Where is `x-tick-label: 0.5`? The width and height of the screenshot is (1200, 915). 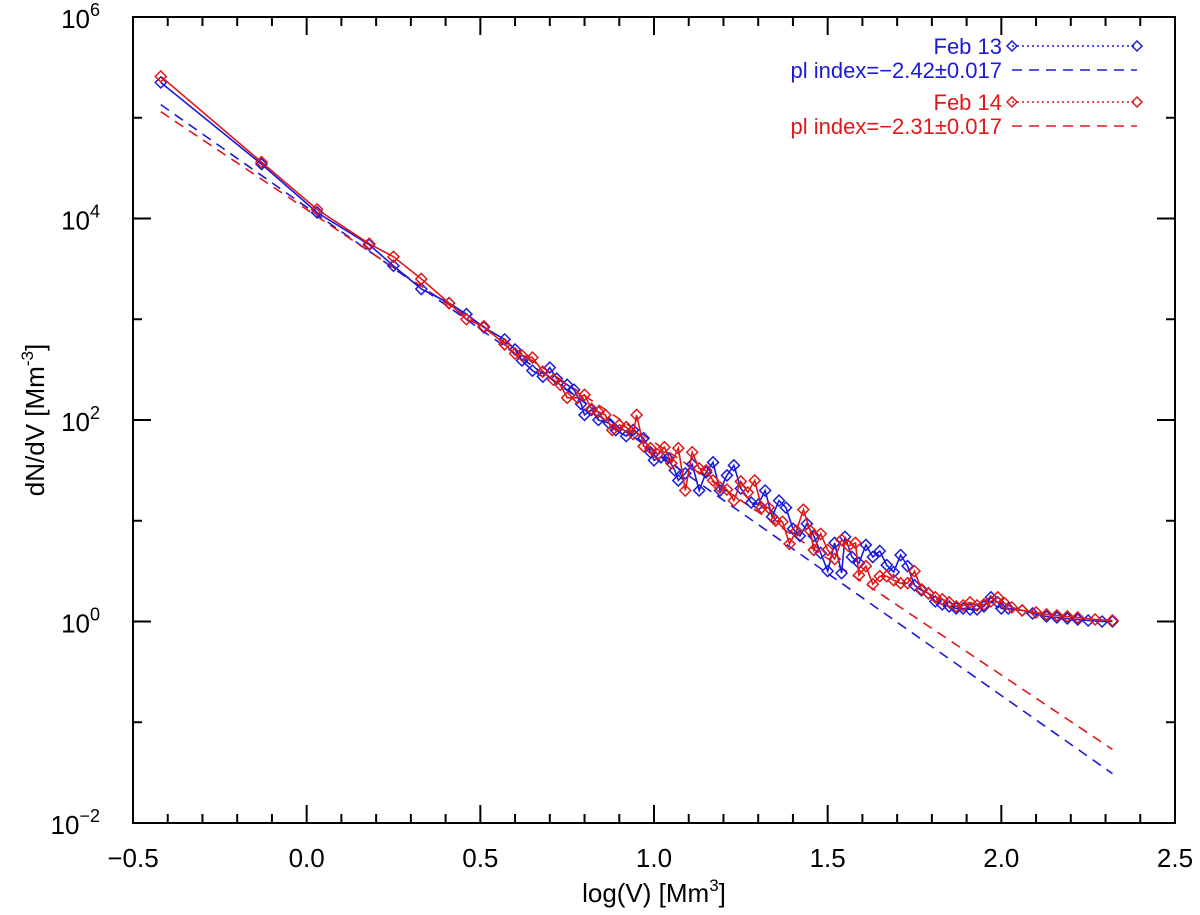
x-tick-label: 0.5 is located at coordinates (480, 858).